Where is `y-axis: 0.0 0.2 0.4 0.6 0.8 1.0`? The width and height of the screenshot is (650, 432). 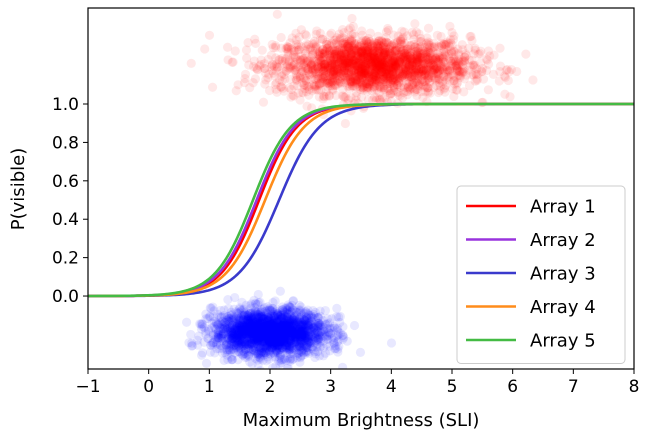
y-axis: 0.0 0.2 0.4 0.6 0.8 1.0 is located at coordinates (70, 201).